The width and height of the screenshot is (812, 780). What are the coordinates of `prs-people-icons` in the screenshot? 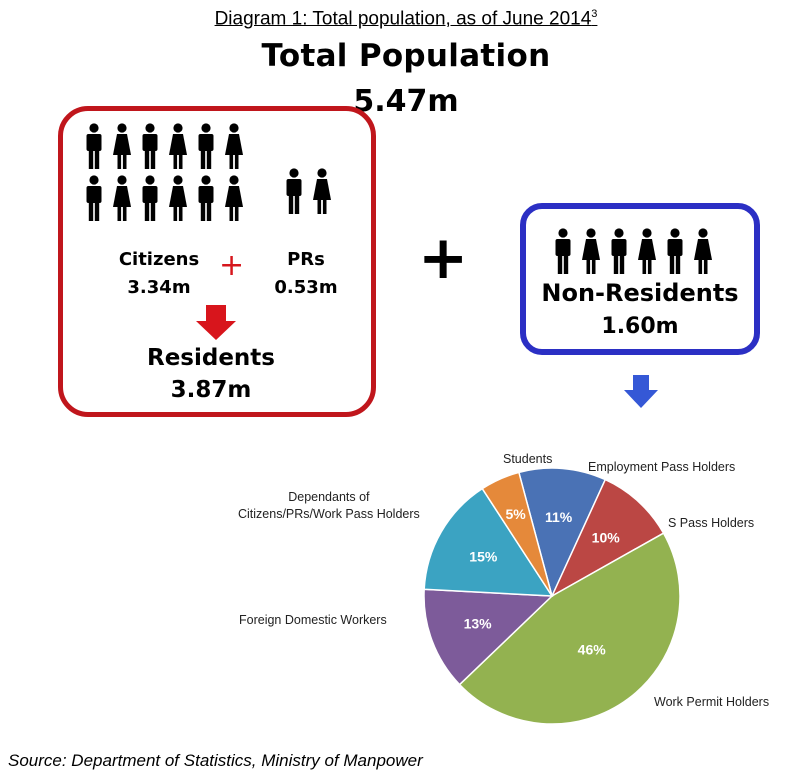 It's located at (312, 191).